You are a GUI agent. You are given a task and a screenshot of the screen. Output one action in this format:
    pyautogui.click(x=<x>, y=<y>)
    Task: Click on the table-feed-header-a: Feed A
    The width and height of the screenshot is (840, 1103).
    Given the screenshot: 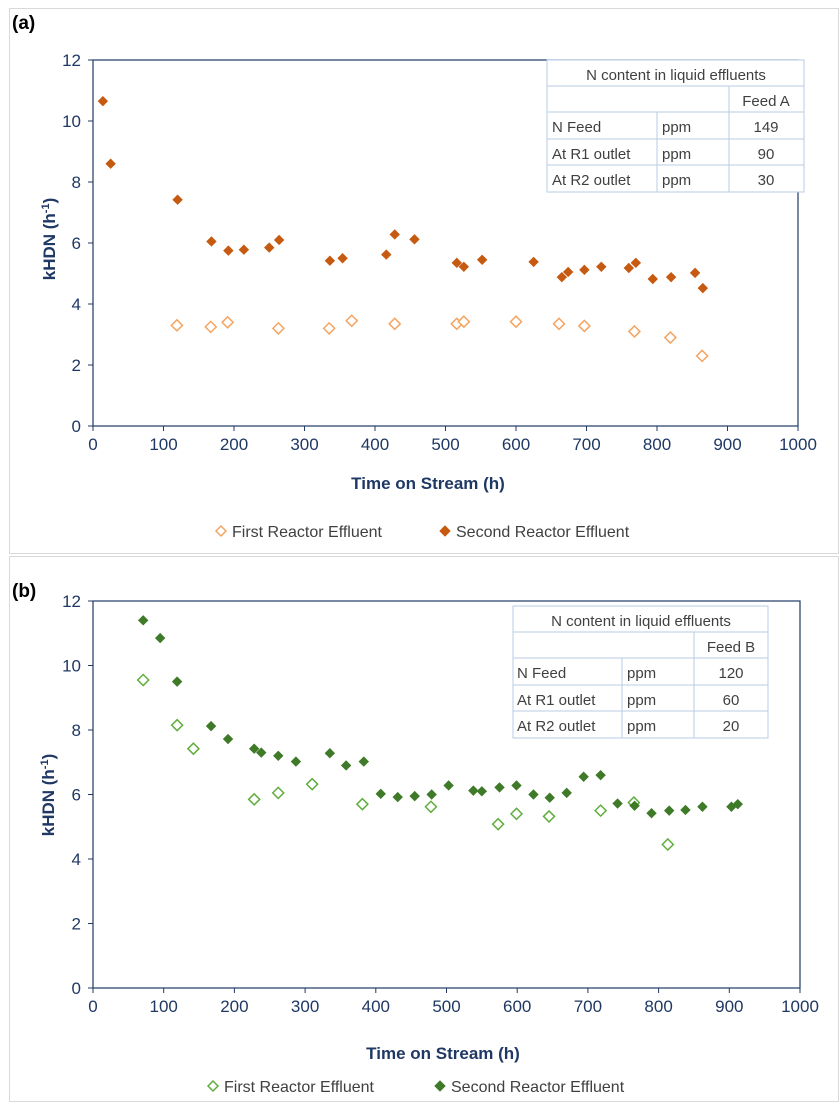 What is the action you would take?
    pyautogui.click(x=766, y=101)
    